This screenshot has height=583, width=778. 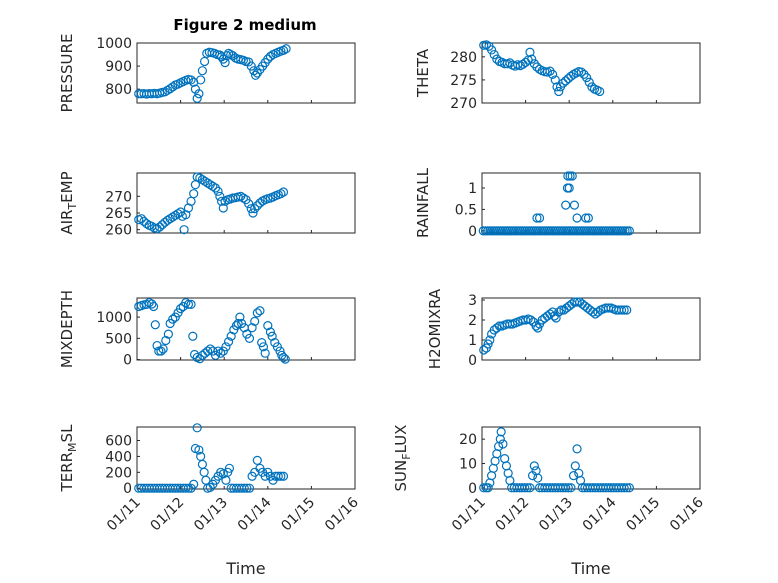 What do you see at coordinates (423, 73) in the screenshot?
I see `y-axis-label: THETA` at bounding box center [423, 73].